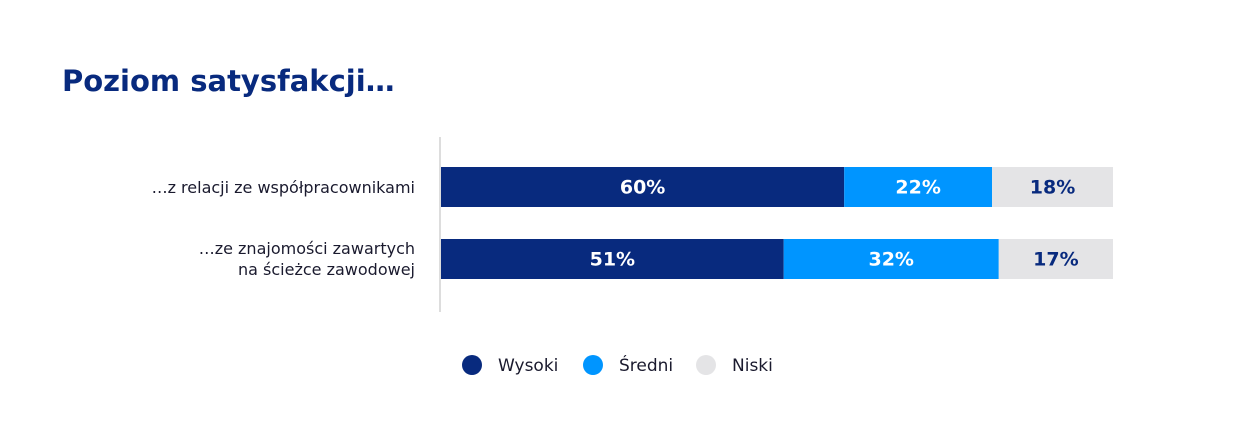  What do you see at coordinates (646, 365) in the screenshot?
I see `legend-label: Średni` at bounding box center [646, 365].